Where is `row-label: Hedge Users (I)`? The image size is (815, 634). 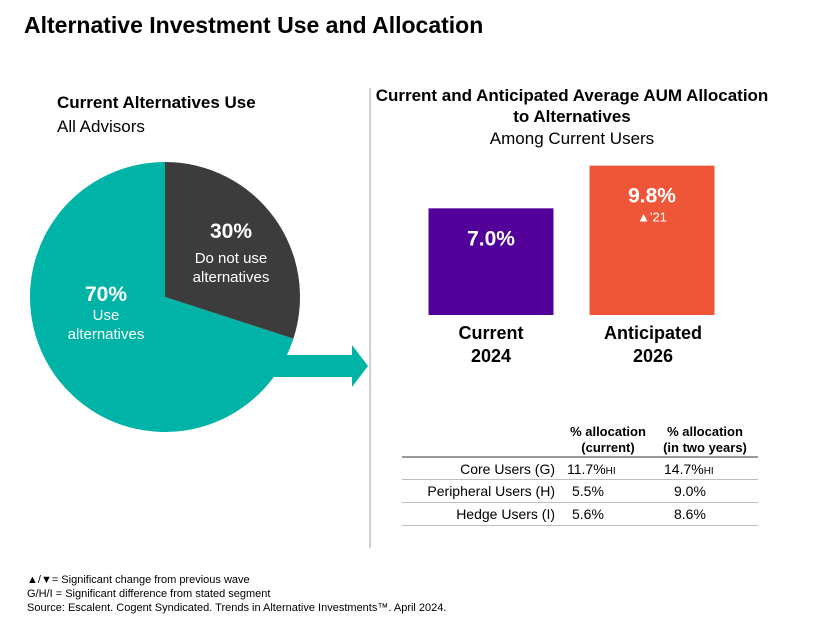 row-label: Hedge Users (I) is located at coordinates (505, 514).